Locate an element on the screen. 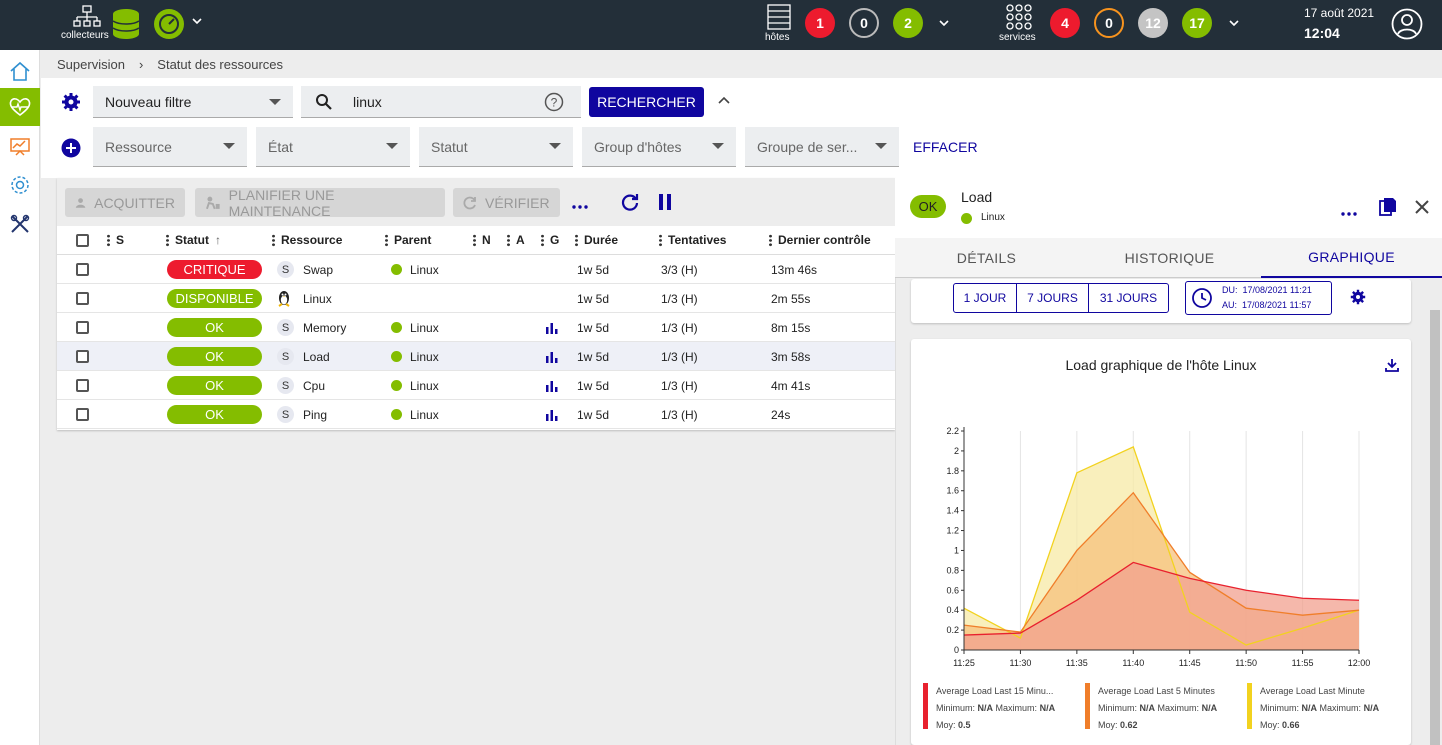 The width and height of the screenshot is (1442, 745). add-criteria-icon is located at coordinates (71, 149).